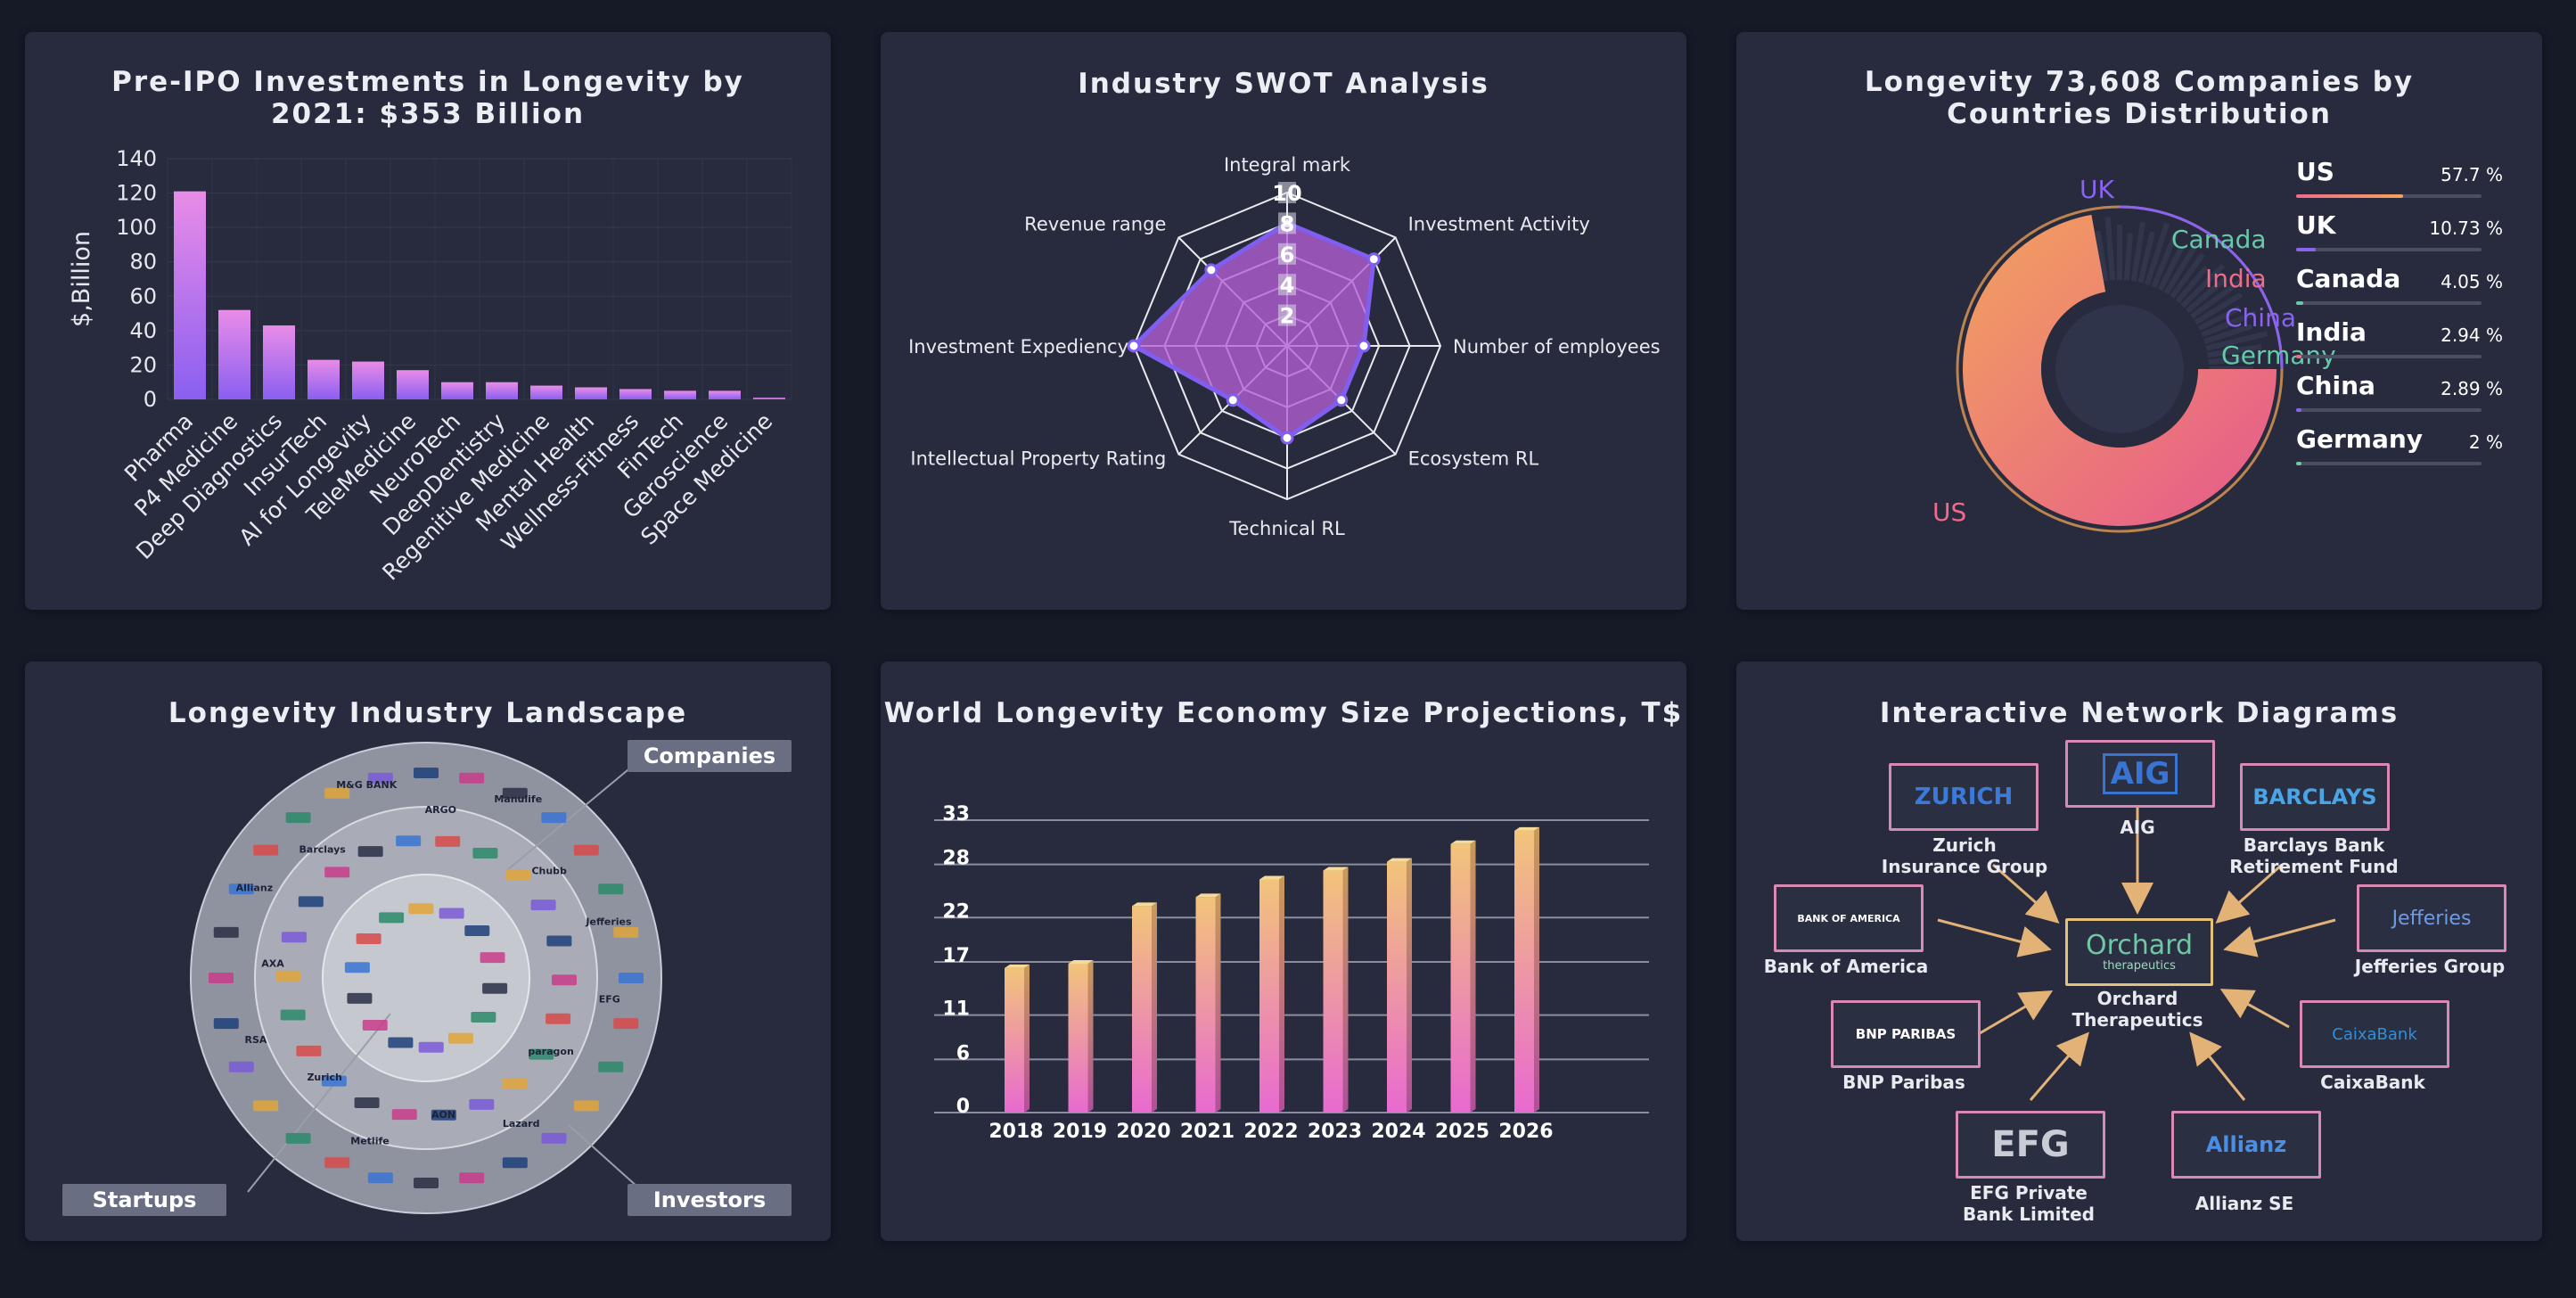  What do you see at coordinates (1964, 797) in the screenshot?
I see `zurich-node: ZURICH` at bounding box center [1964, 797].